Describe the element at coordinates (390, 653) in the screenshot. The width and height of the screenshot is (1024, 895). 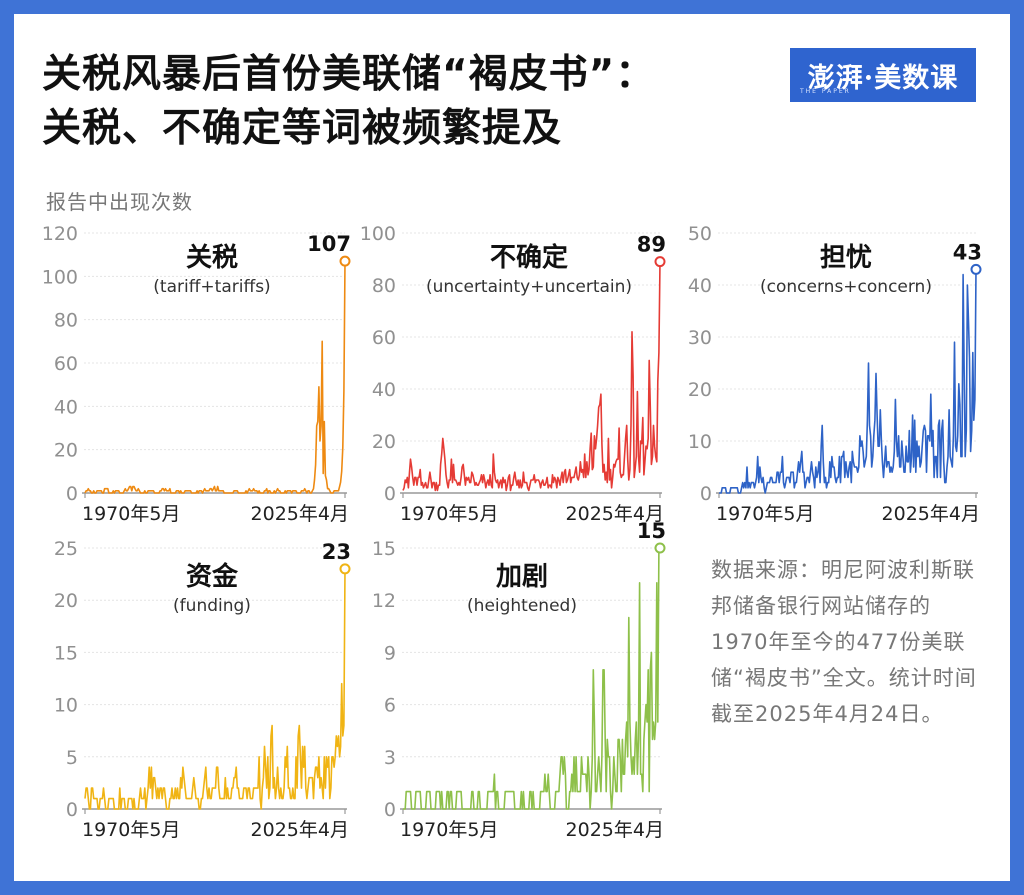
I see `y-tick-label: 9` at that location.